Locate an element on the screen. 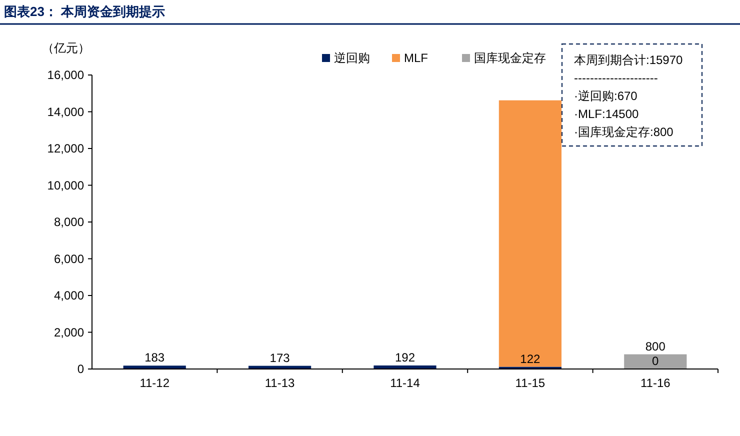 This screenshot has height=436, width=740. y-tick-label: 0 is located at coordinates (80, 369).